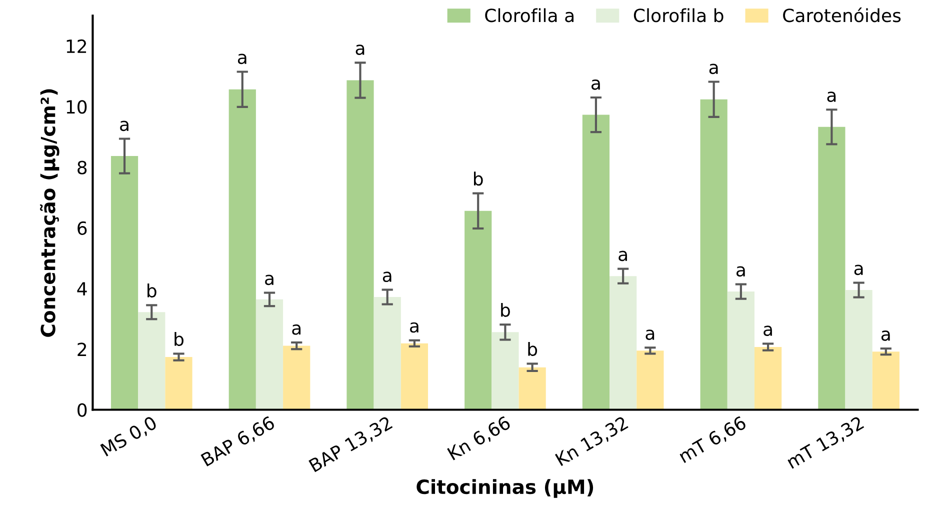  Describe the element at coordinates (713, 440) in the screenshot. I see `x-tick-label: mT 6,66` at that location.